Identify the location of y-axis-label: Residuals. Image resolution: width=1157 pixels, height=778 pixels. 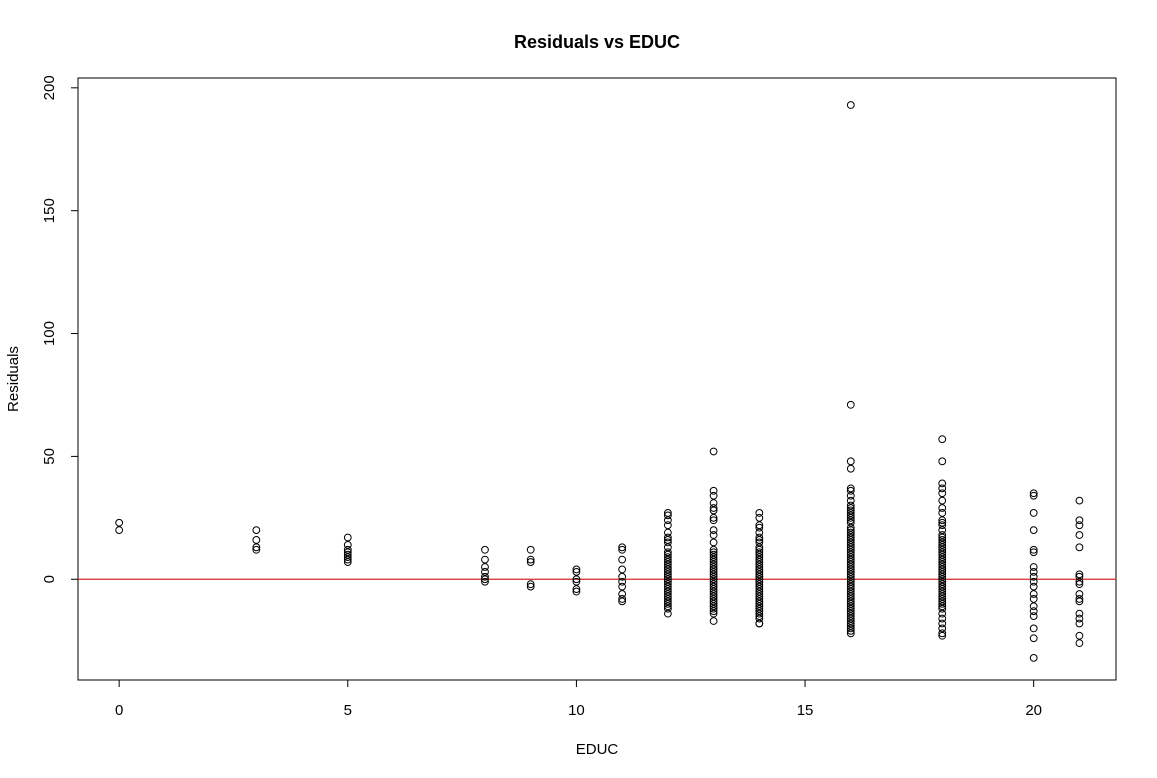
(13, 379).